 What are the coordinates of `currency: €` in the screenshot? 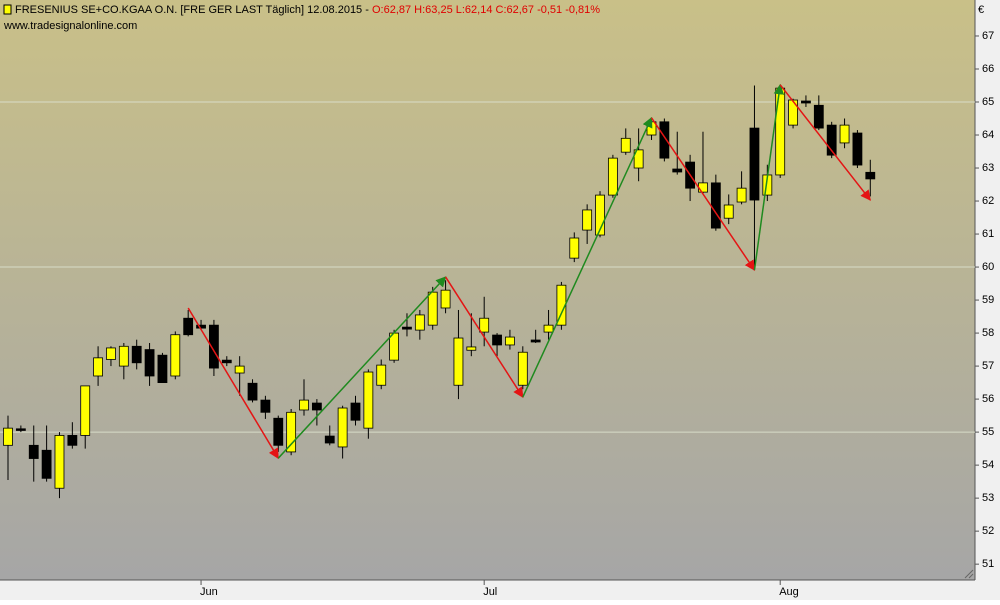 It's located at (981, 10).